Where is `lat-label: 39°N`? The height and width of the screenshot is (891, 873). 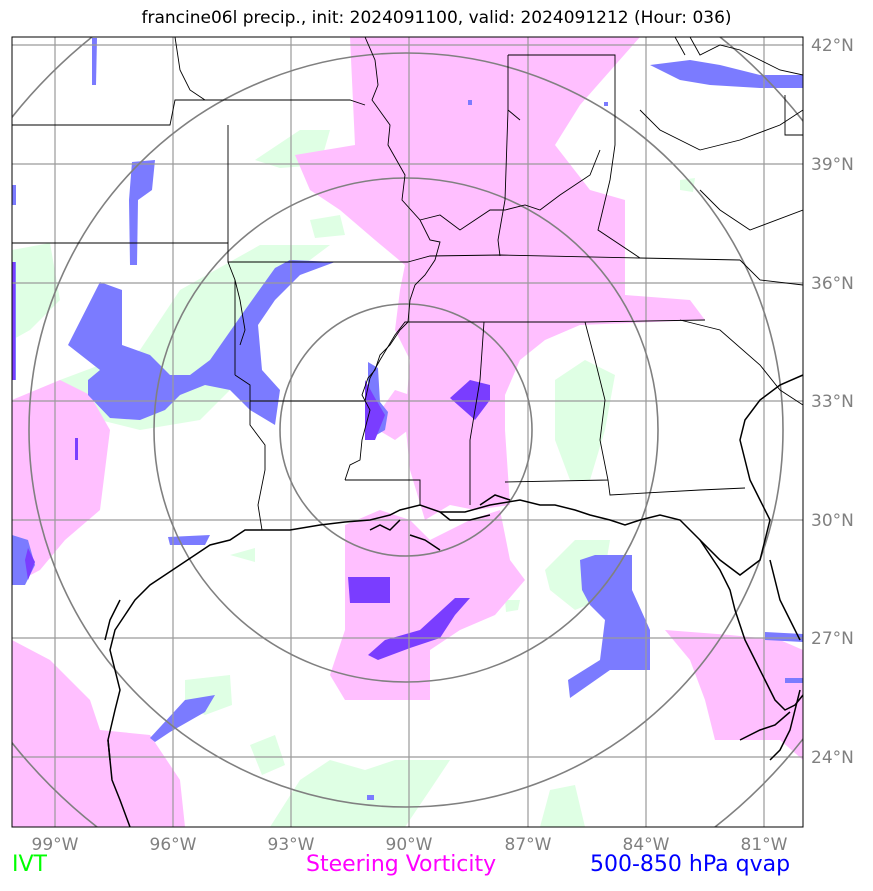
lat-label: 39°N is located at coordinates (832, 165).